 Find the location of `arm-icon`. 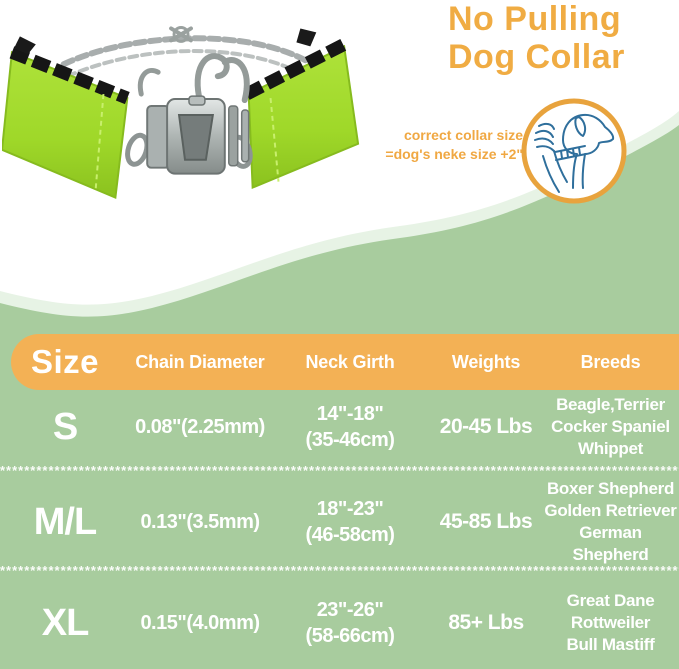

arm-icon is located at coordinates (555, 171).